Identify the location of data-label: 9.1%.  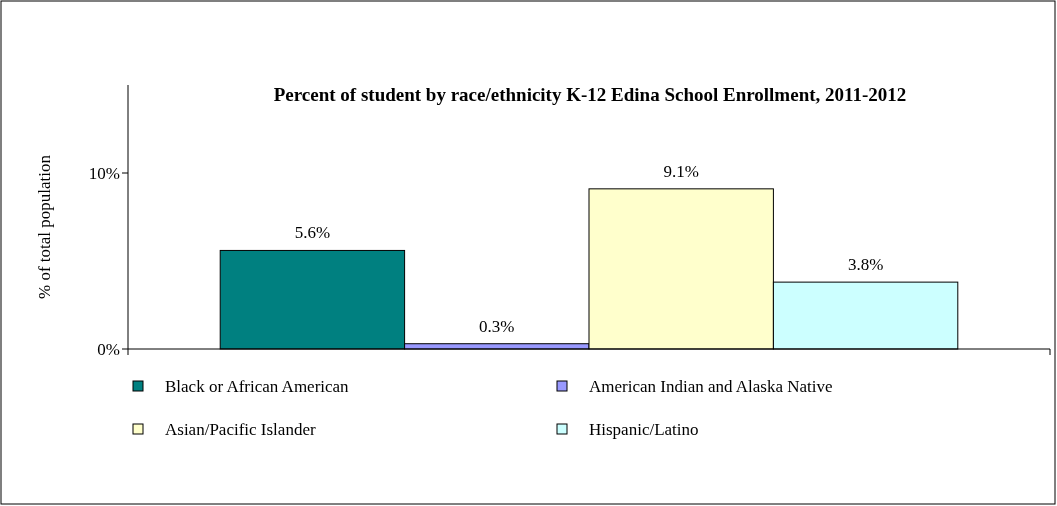
(681, 171).